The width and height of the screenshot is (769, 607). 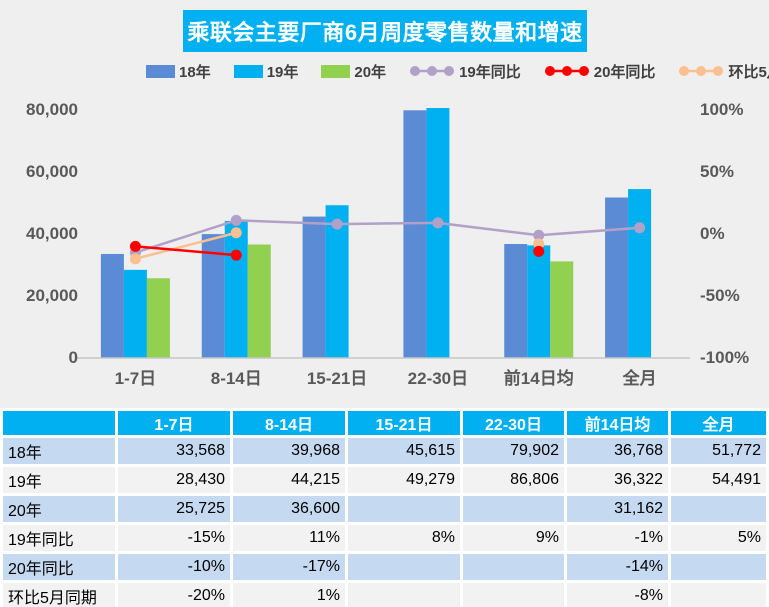 I want to click on bar-y18-前14日均, so click(x=516, y=301).